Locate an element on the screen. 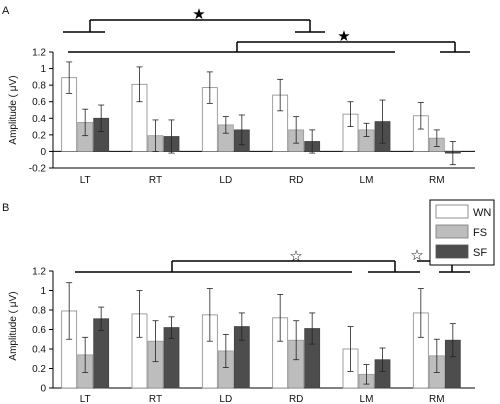 The width and height of the screenshot is (500, 404). panel-a-xtick-label: LM is located at coordinates (367, 180).